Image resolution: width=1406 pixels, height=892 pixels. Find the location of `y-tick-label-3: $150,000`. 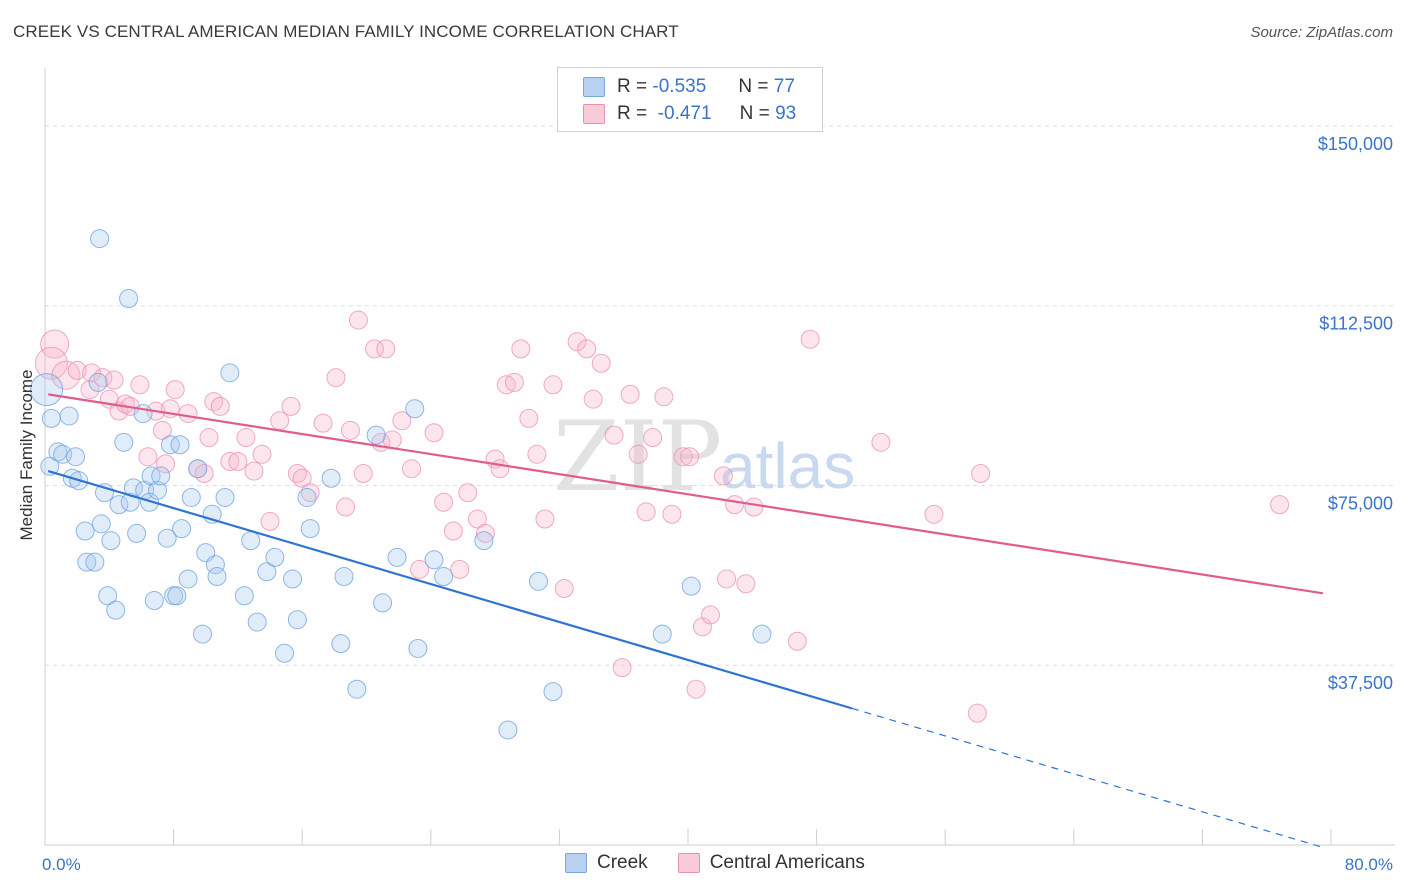

y-tick-label-3: $150,000 is located at coordinates (1355, 144).